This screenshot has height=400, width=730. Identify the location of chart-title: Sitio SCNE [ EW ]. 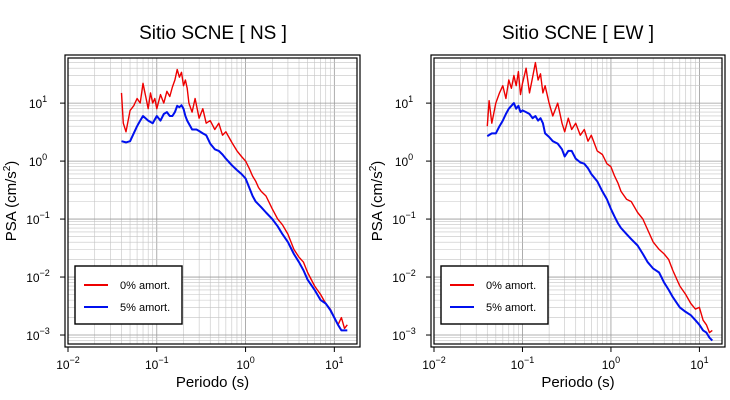
(578, 33).